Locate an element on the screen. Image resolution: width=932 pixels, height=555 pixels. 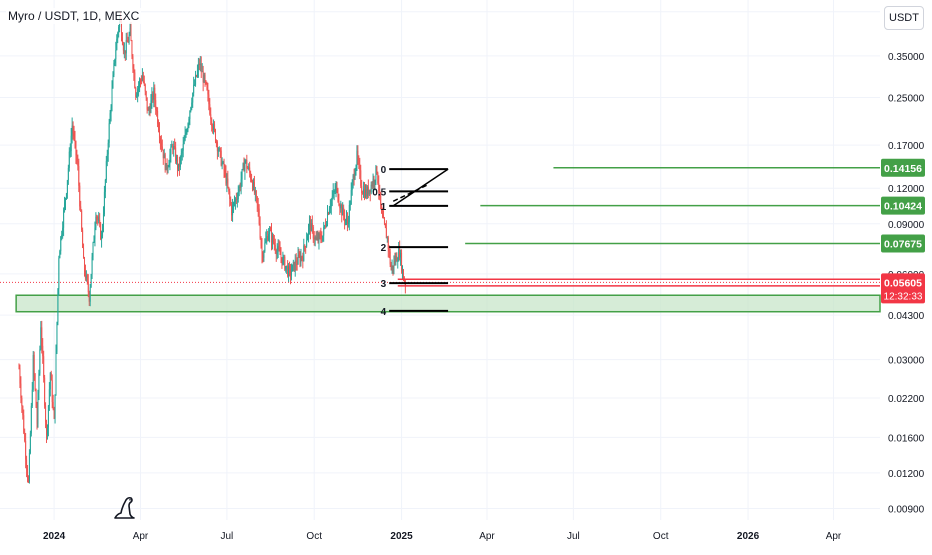
currency-button: USDT is located at coordinates (904, 18).